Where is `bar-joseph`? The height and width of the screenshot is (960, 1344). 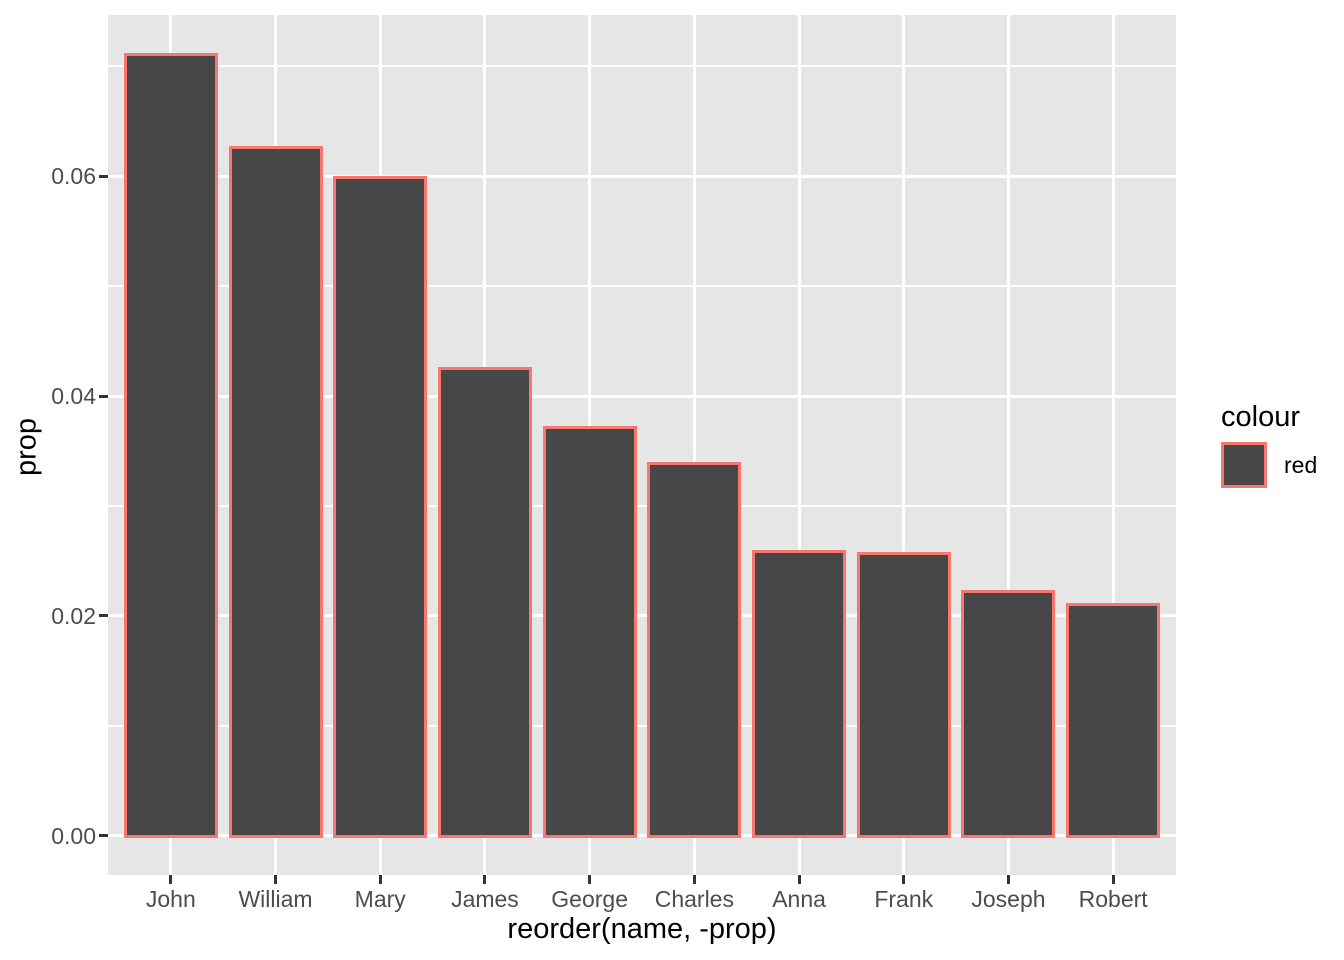
bar-joseph is located at coordinates (1008, 713).